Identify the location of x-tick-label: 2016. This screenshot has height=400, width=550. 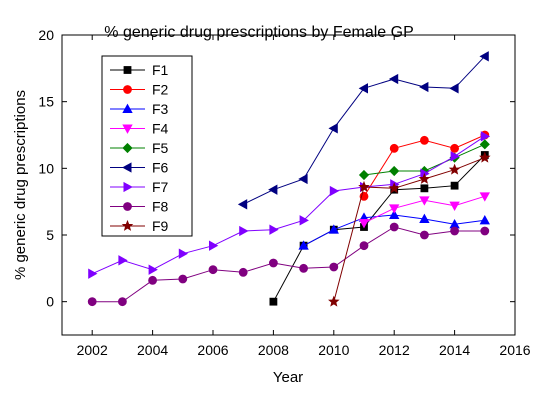
(514, 350).